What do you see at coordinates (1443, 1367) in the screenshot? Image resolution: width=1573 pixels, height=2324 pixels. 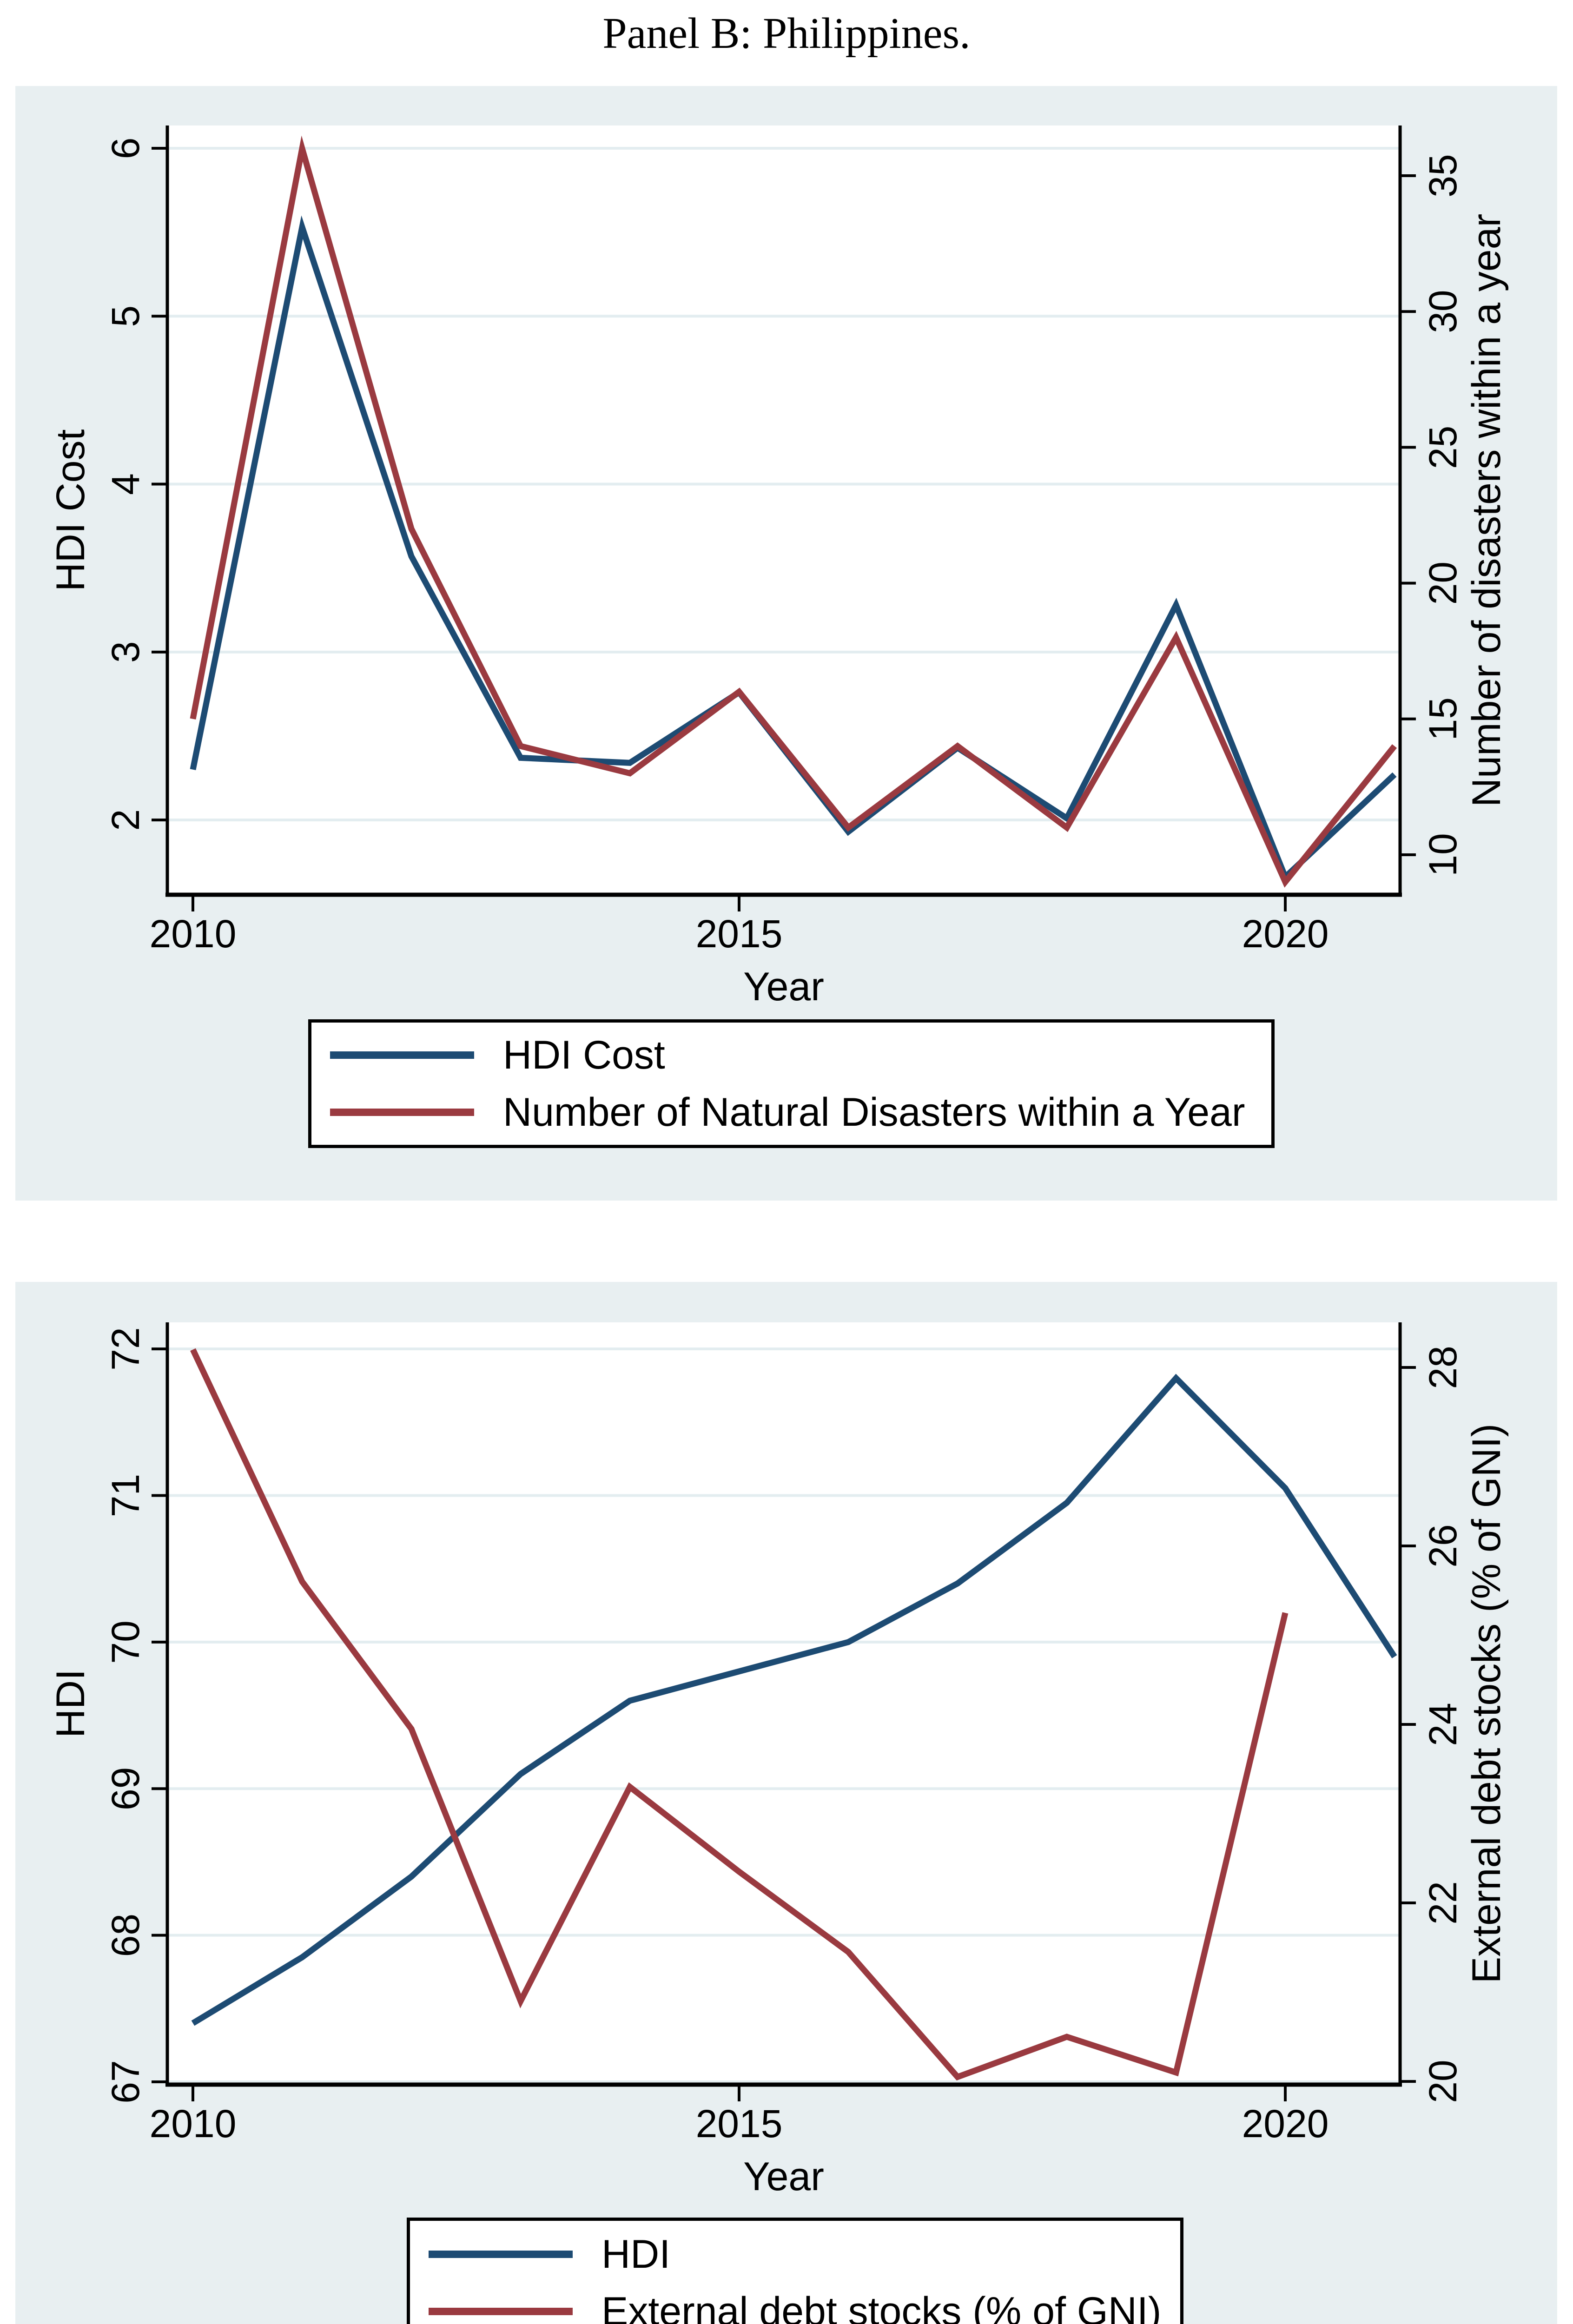 I see `right-tick-label: 28` at bounding box center [1443, 1367].